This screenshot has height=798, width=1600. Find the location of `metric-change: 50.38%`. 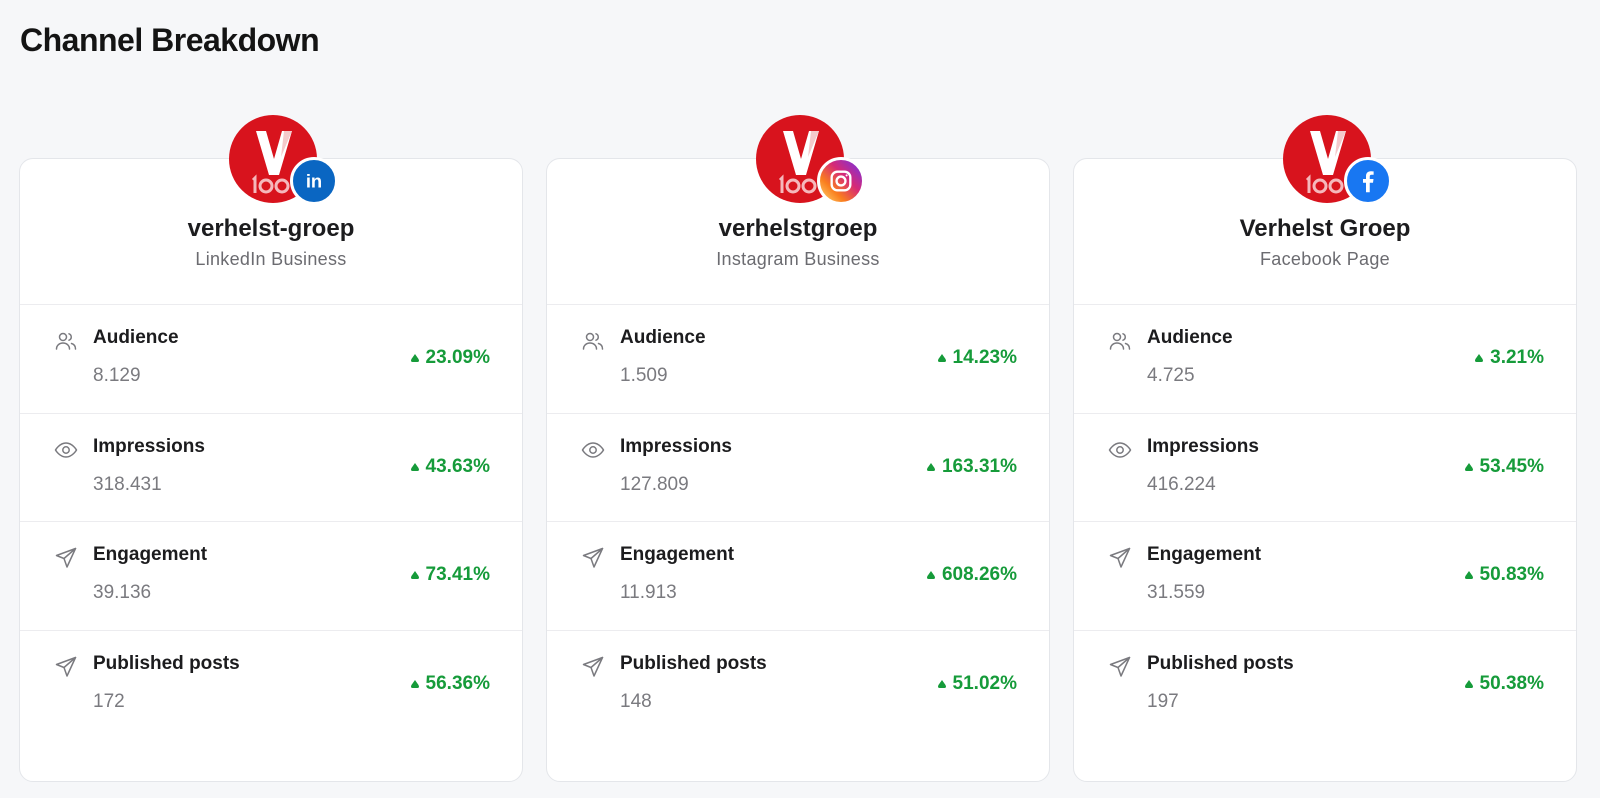

metric-change: 50.38% is located at coordinates (1504, 684).